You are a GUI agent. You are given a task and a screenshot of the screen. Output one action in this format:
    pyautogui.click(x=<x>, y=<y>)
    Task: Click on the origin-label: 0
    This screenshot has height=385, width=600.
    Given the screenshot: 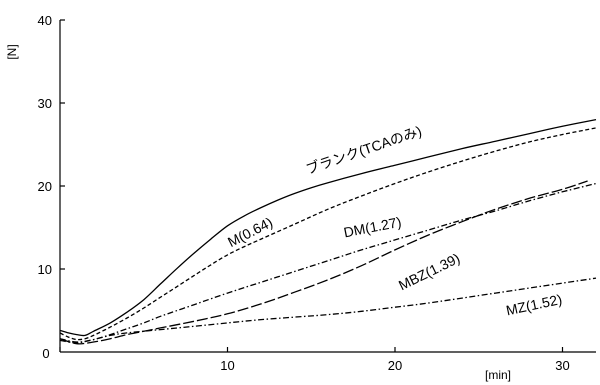 What is the action you would take?
    pyautogui.click(x=45, y=353)
    